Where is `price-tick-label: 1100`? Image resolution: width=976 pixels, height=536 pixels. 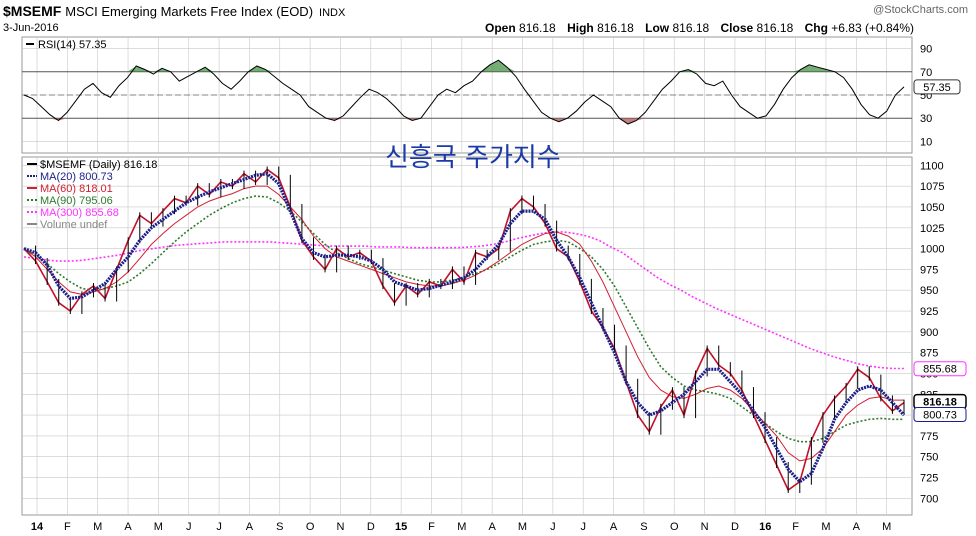 price-tick-label: 1100 is located at coordinates (932, 166).